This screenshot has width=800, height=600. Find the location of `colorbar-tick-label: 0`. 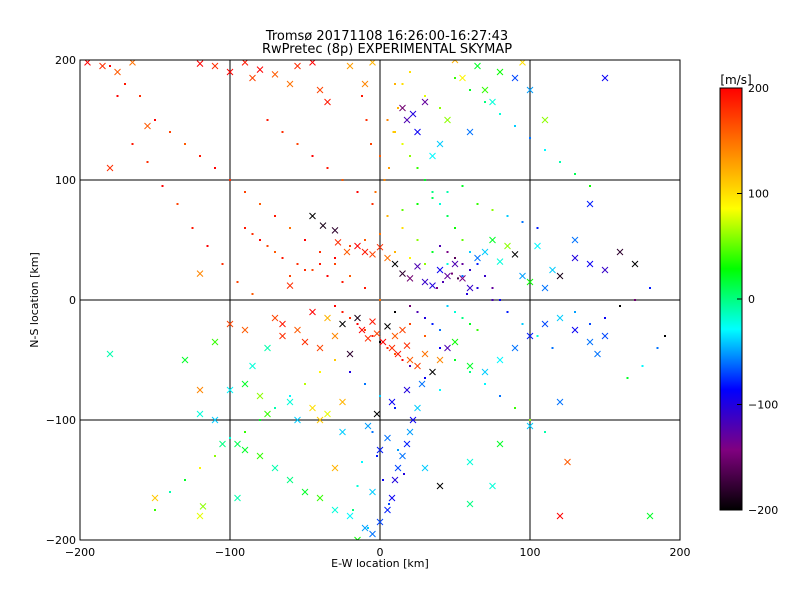

colorbar-tick-label: 0 is located at coordinates (751, 299).